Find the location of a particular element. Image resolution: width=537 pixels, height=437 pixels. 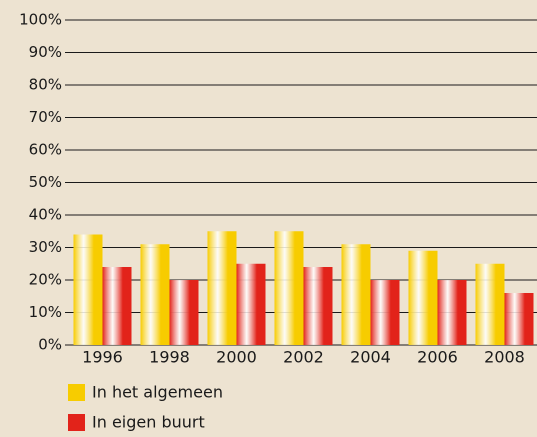

y-tick-label: 0% is located at coordinates (50, 345).